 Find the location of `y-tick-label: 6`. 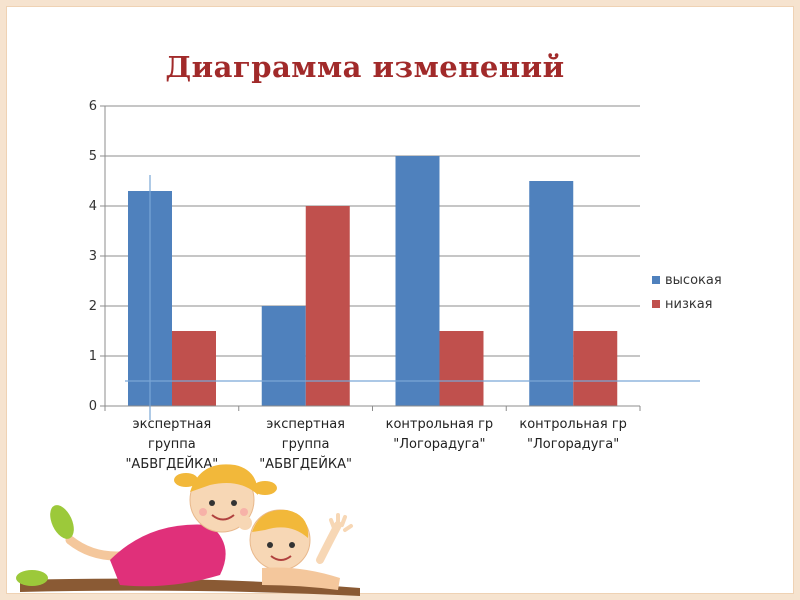

y-tick-label: 6 is located at coordinates (93, 106).